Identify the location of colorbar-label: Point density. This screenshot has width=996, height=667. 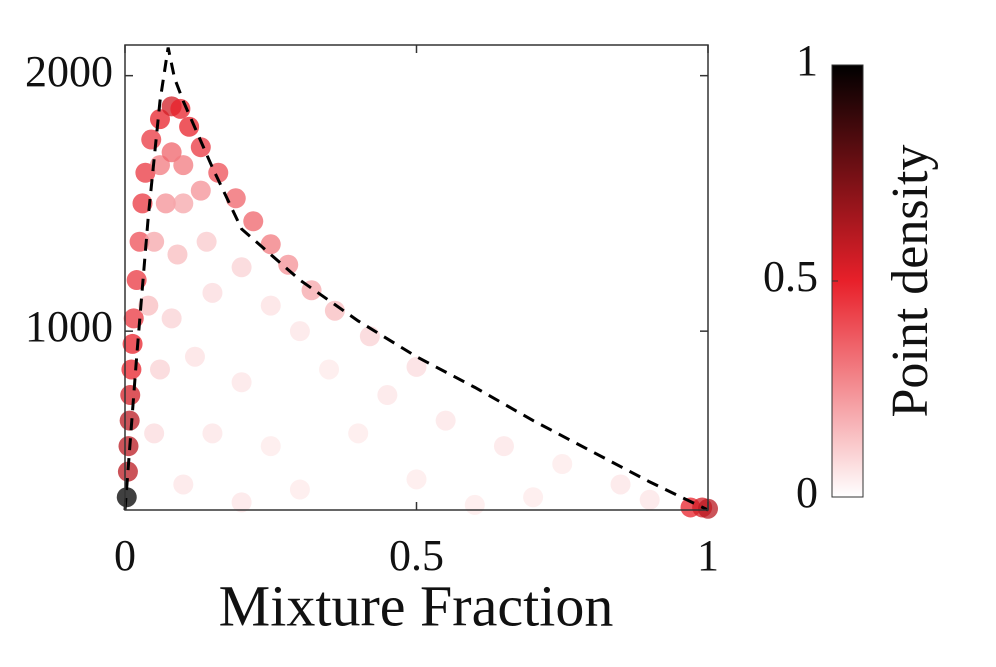
(910, 280).